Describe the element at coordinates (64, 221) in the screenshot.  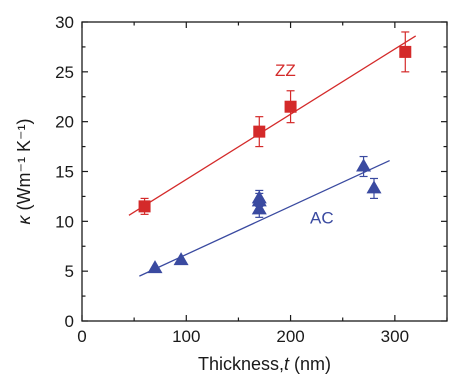
I see `y-tick-label: 10` at that location.